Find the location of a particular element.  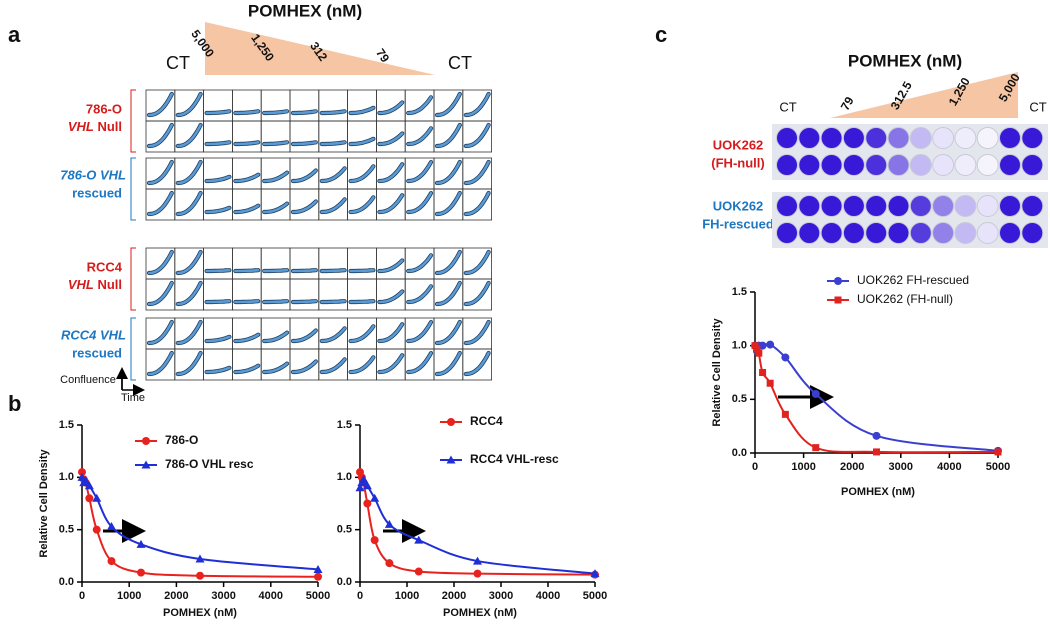

well-plate is located at coordinates (910, 186).